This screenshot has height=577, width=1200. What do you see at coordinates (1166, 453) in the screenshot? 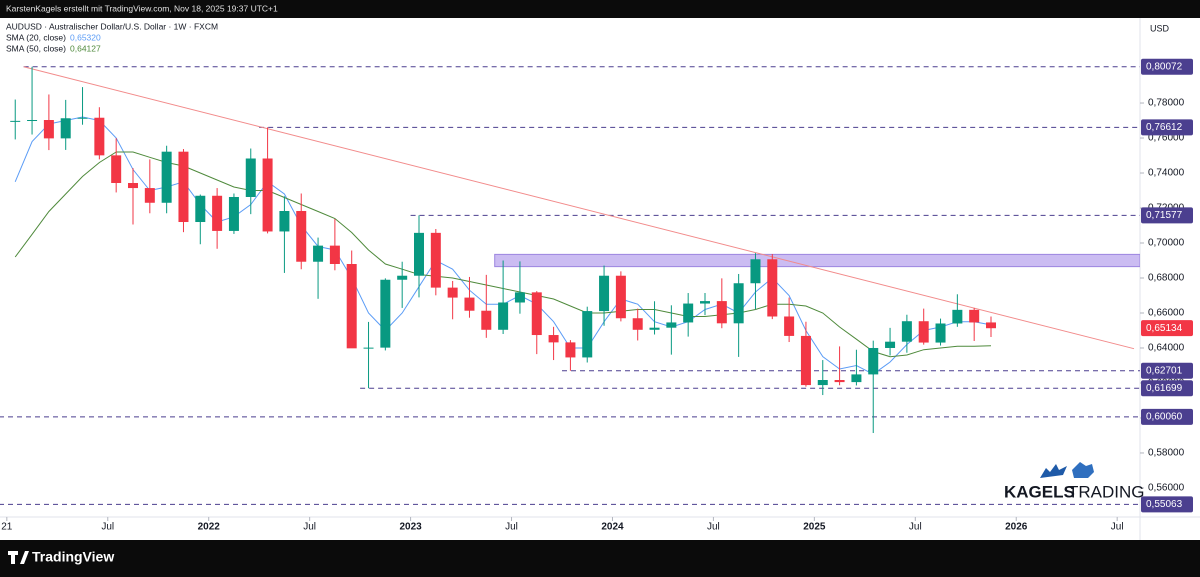
I see `y-tick-label: 0,58000` at bounding box center [1166, 453].